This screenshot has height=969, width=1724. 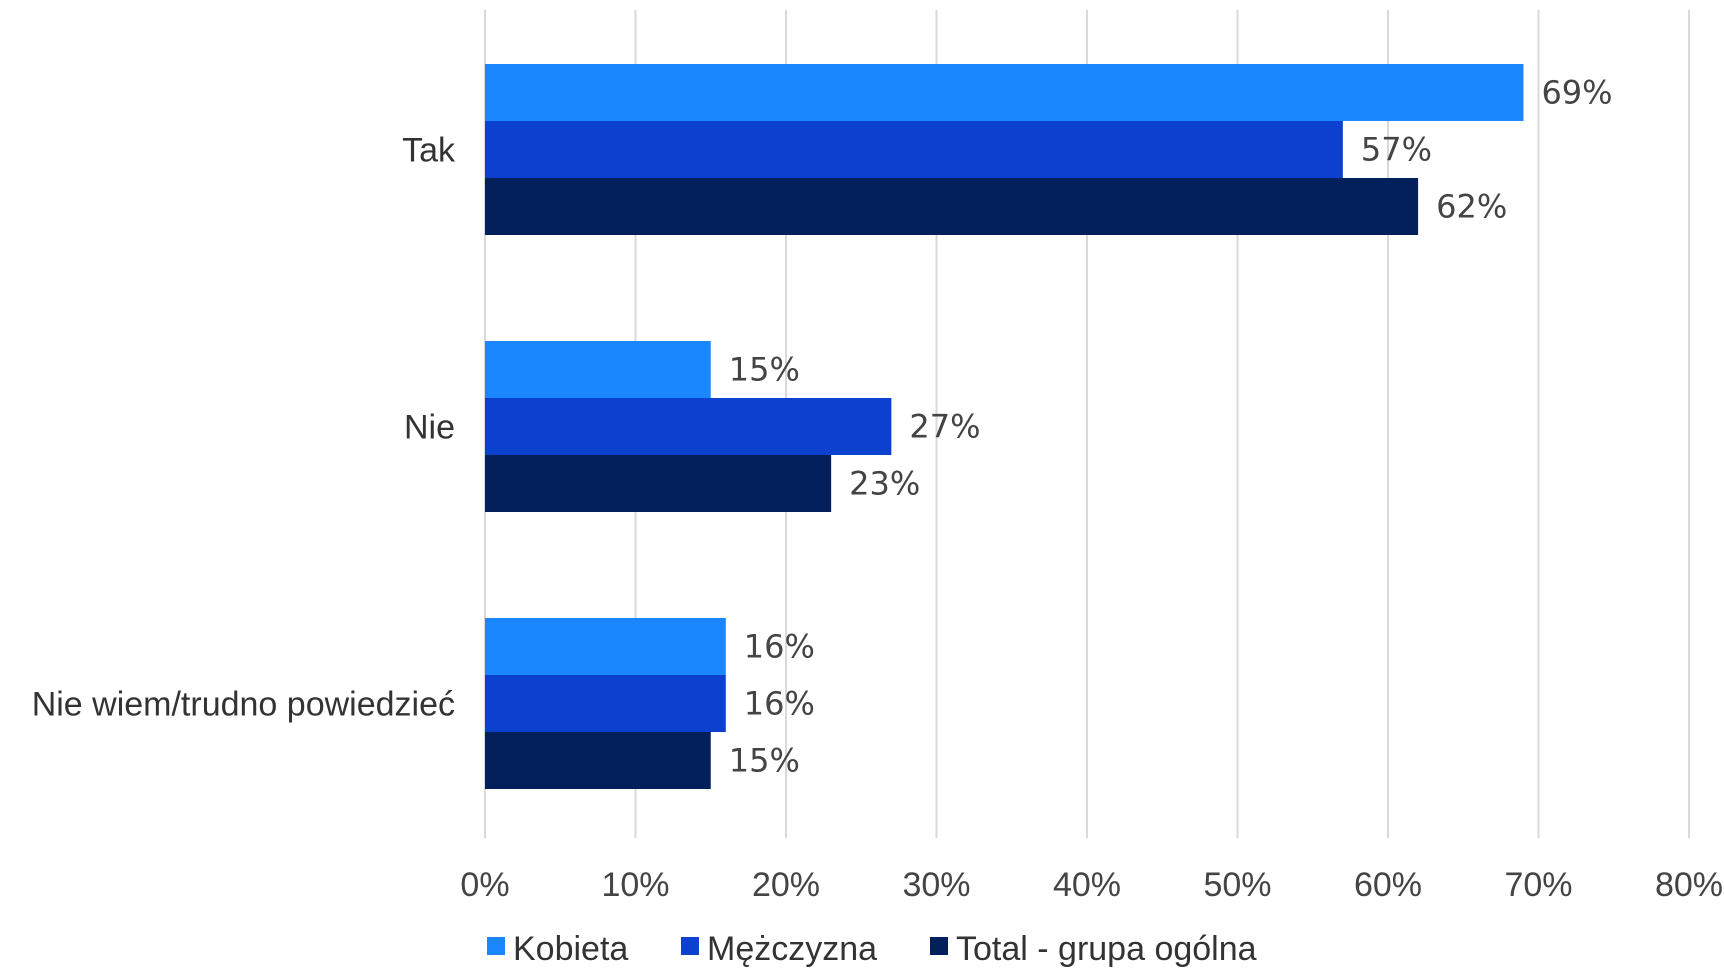 What do you see at coordinates (243, 705) in the screenshot?
I see `category-label: Nie wiem/trudno powiedzieć` at bounding box center [243, 705].